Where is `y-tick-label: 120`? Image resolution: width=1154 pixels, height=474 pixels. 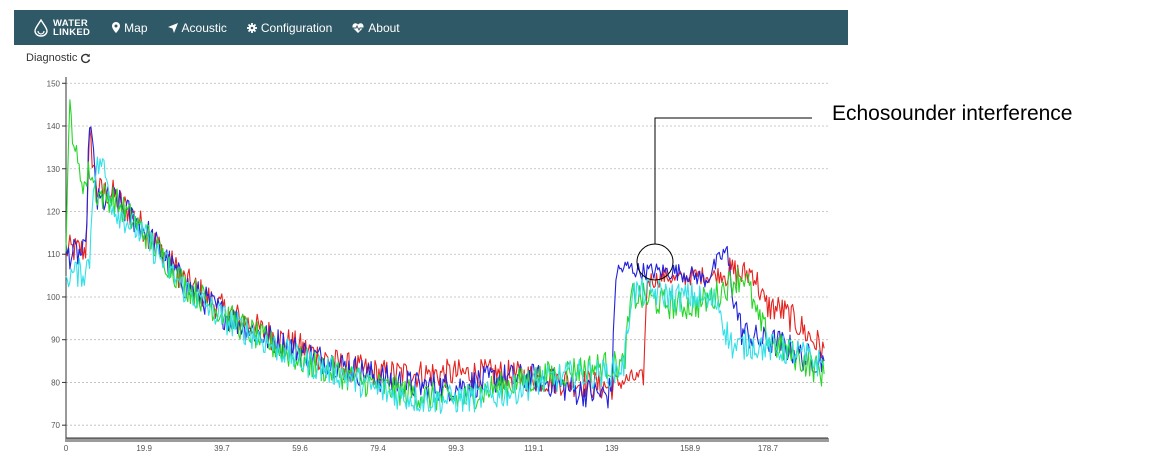
y-tick-label: 120 is located at coordinates (54, 211).